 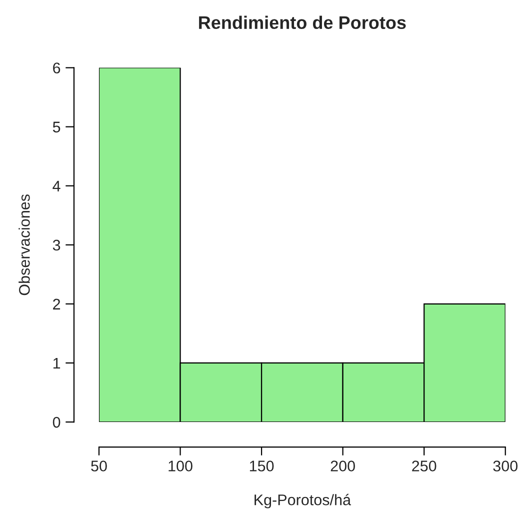 I want to click on x-tick-label: 150, so click(x=262, y=466).